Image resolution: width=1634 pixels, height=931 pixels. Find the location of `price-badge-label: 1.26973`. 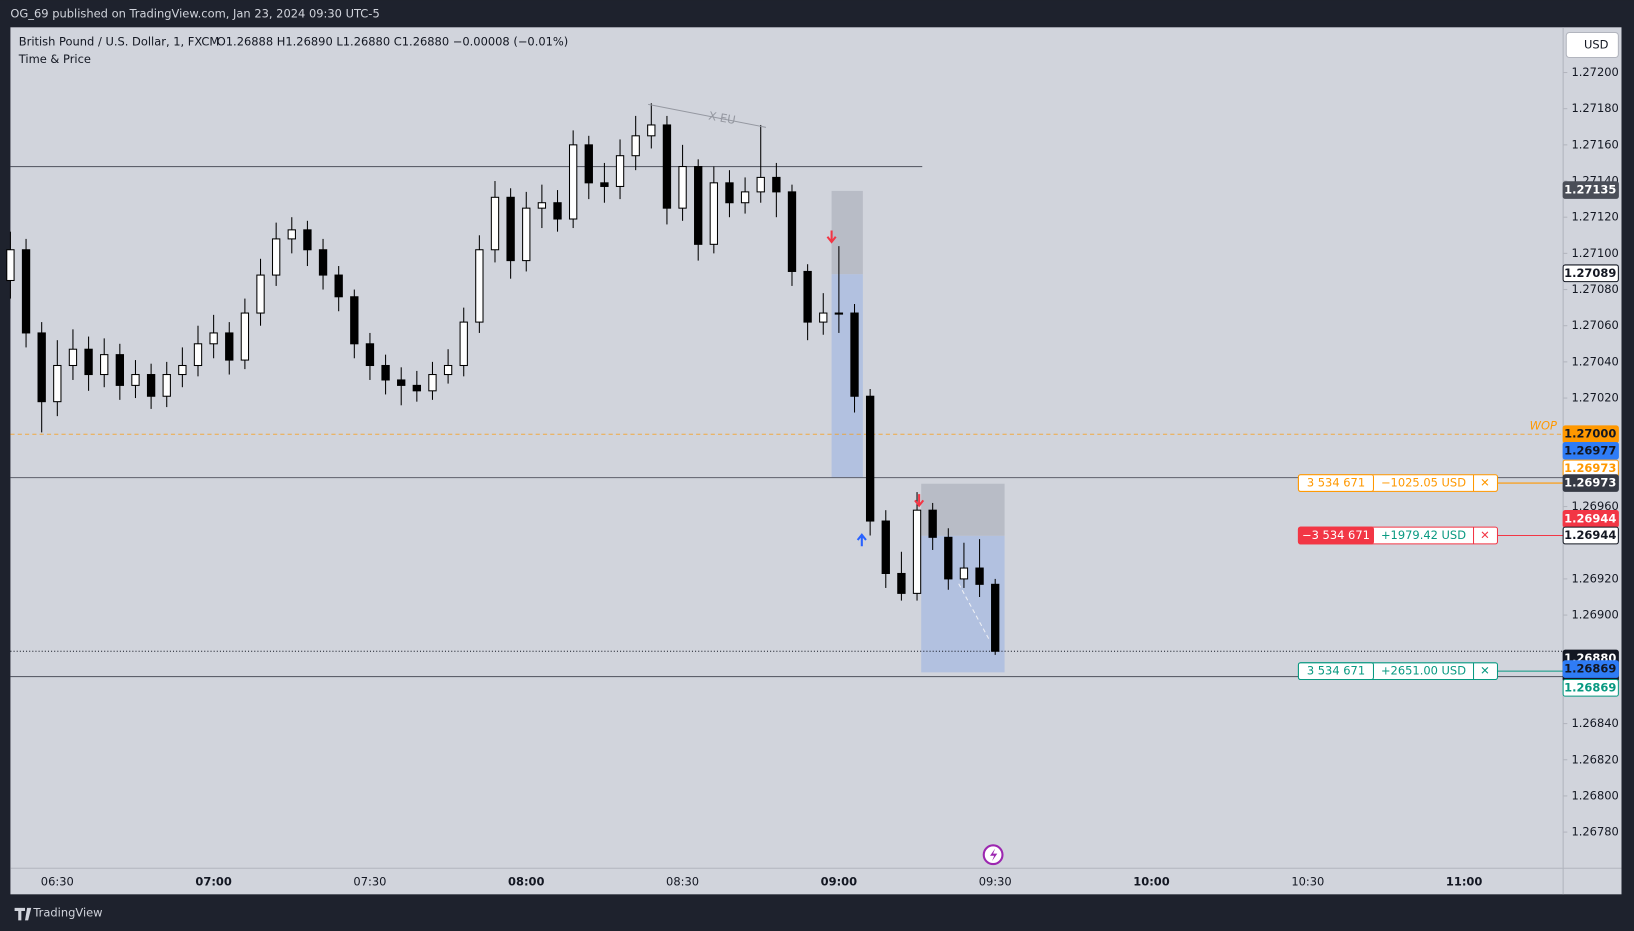

price-badge-label: 1.26973 is located at coordinates (1590, 468).